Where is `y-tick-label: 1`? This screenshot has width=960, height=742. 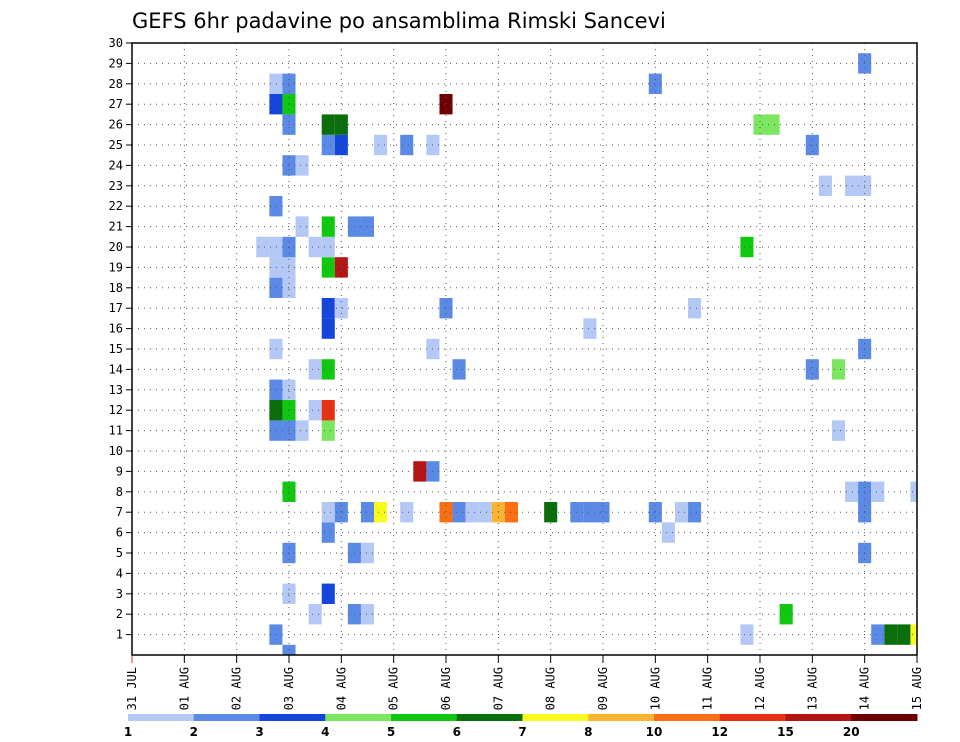 y-tick-label: 1 is located at coordinates (119, 635).